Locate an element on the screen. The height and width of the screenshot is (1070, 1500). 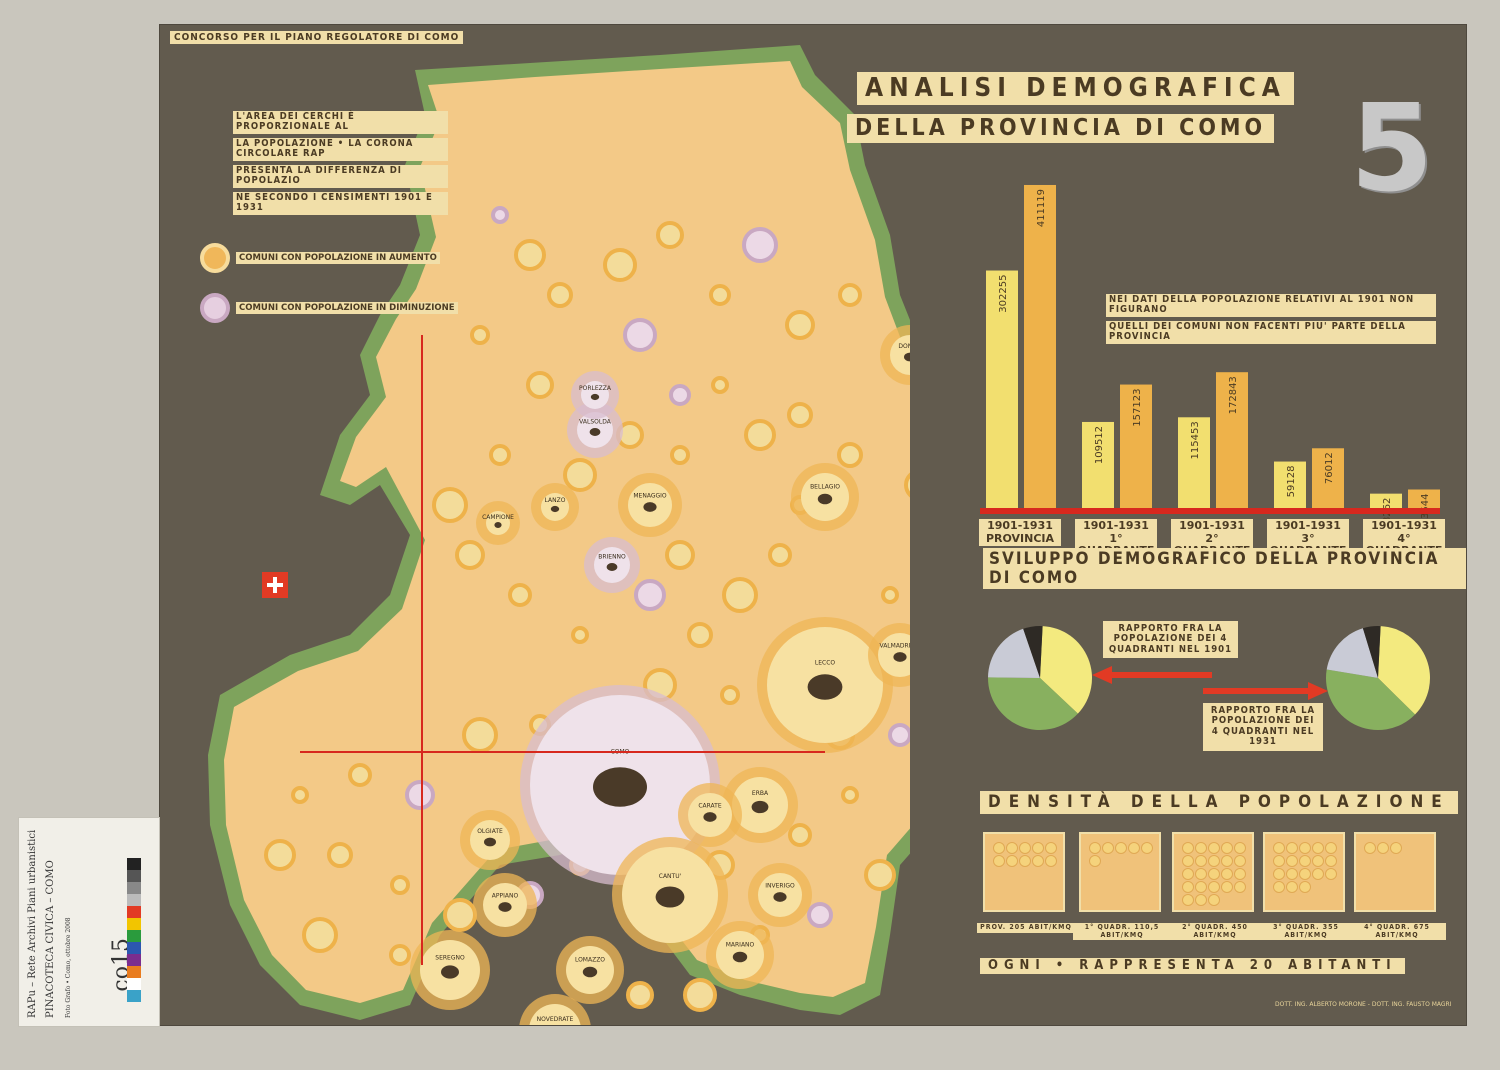
commune-name: ERBA is located at coordinates (760, 793).